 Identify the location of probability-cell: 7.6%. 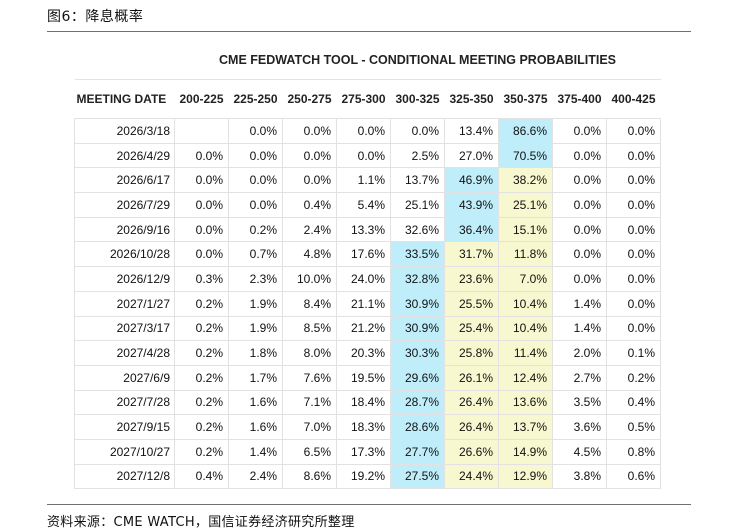
(309, 377).